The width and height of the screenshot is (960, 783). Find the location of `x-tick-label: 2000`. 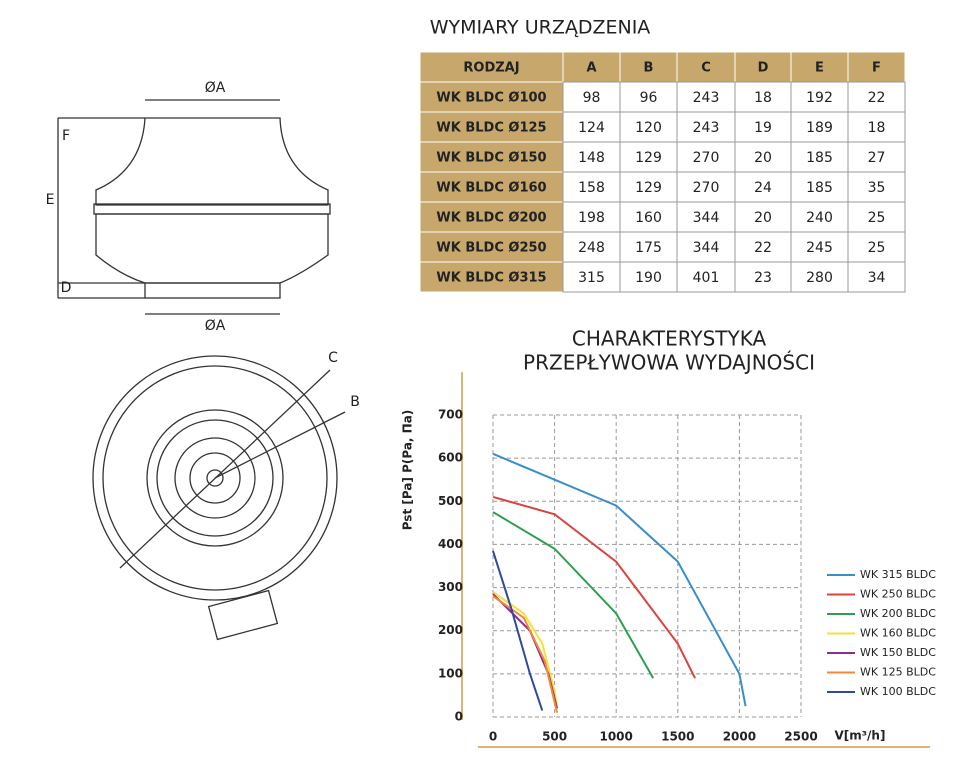

x-tick-label: 2000 is located at coordinates (739, 737).